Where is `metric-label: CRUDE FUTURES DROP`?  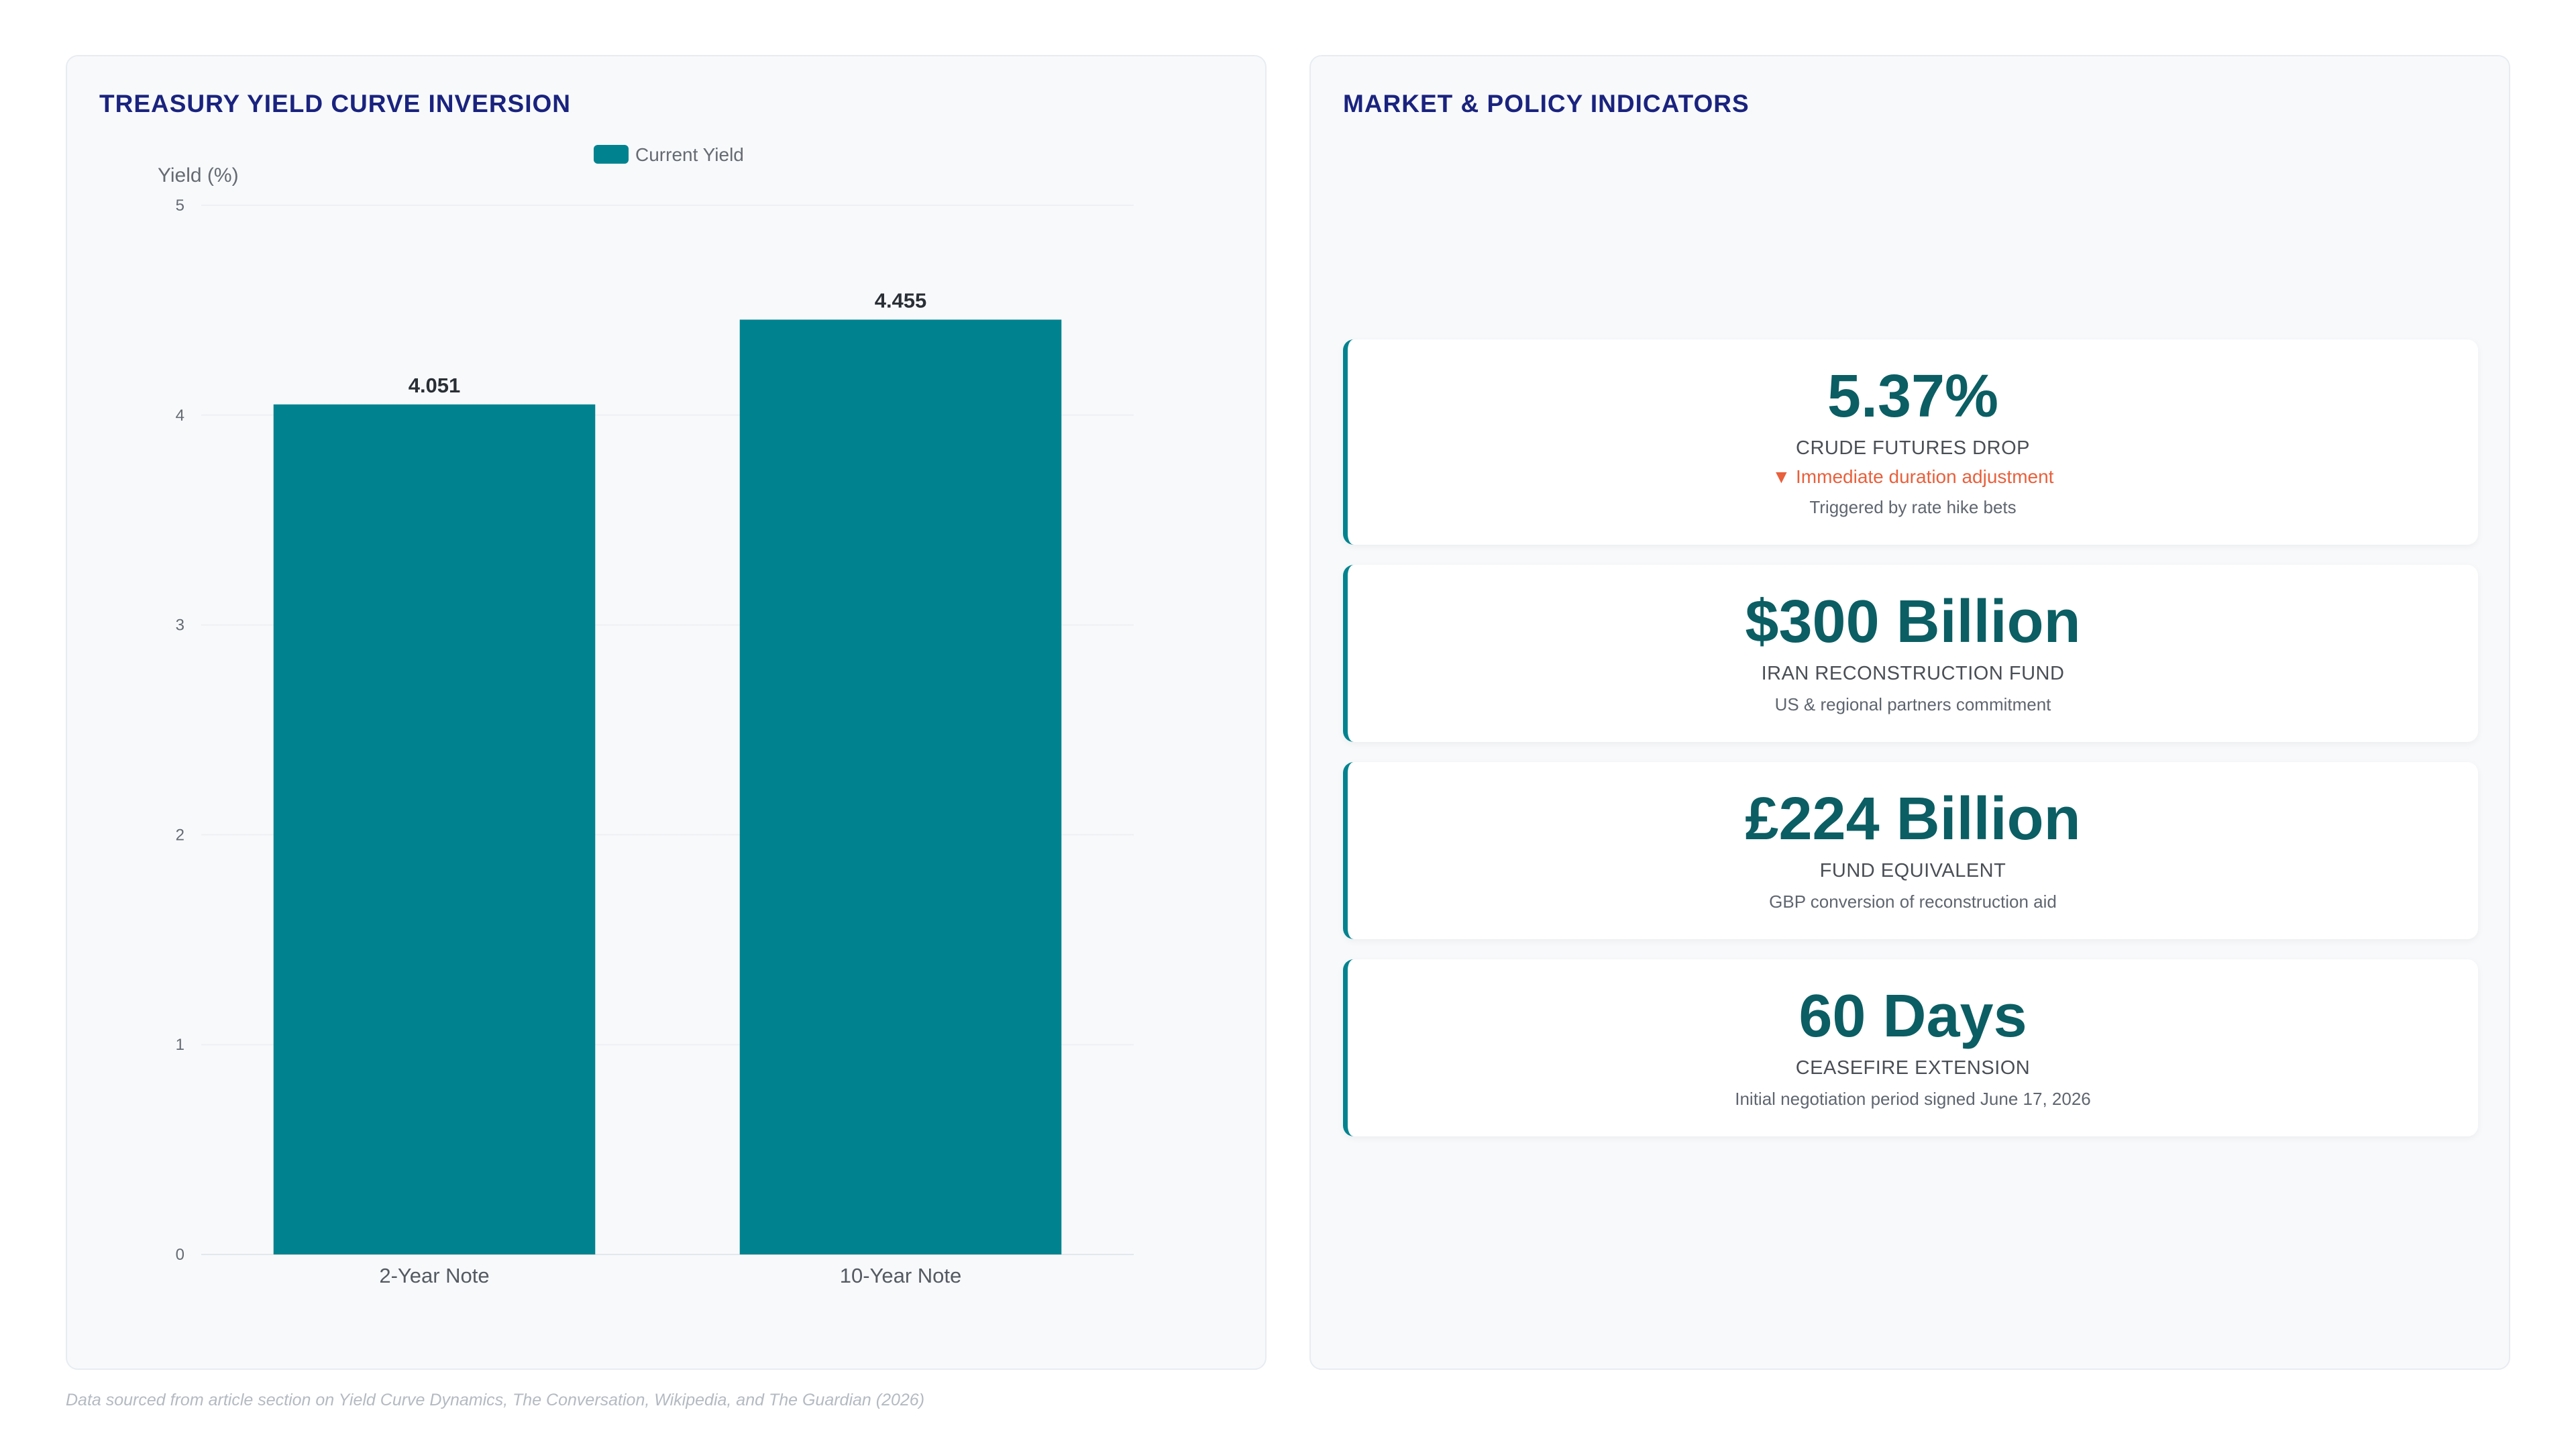
metric-label: CRUDE FUTURES DROP is located at coordinates (1913, 448).